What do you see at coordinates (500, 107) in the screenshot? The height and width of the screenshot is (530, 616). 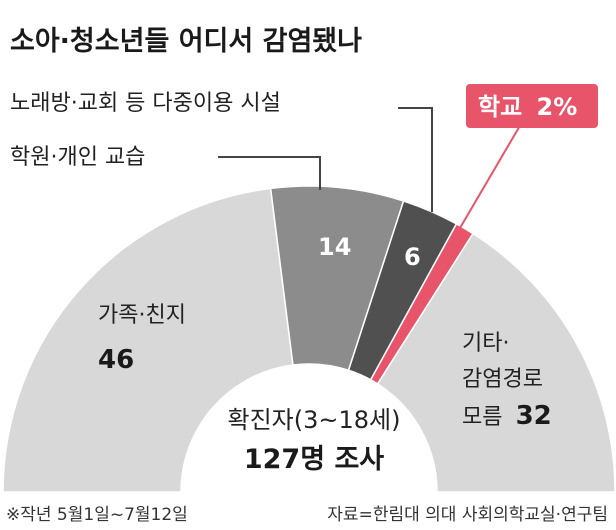 I see `school-label: 학교` at bounding box center [500, 107].